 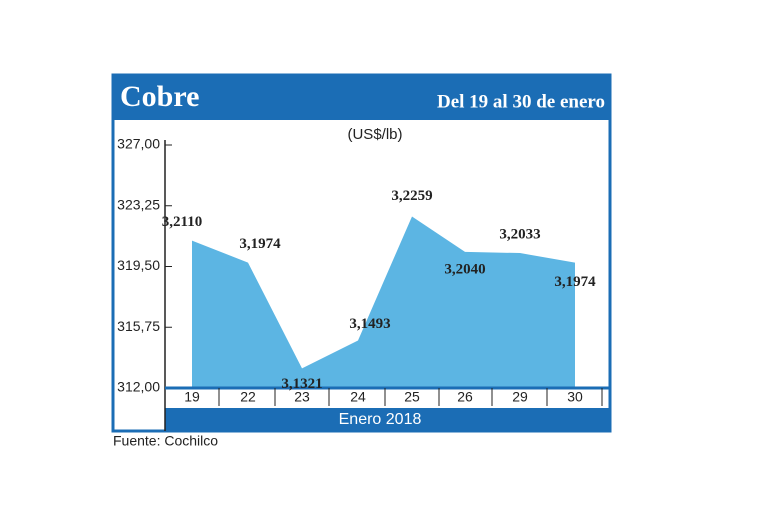 I want to click on unit-label: (US$/lb), so click(x=374, y=134).